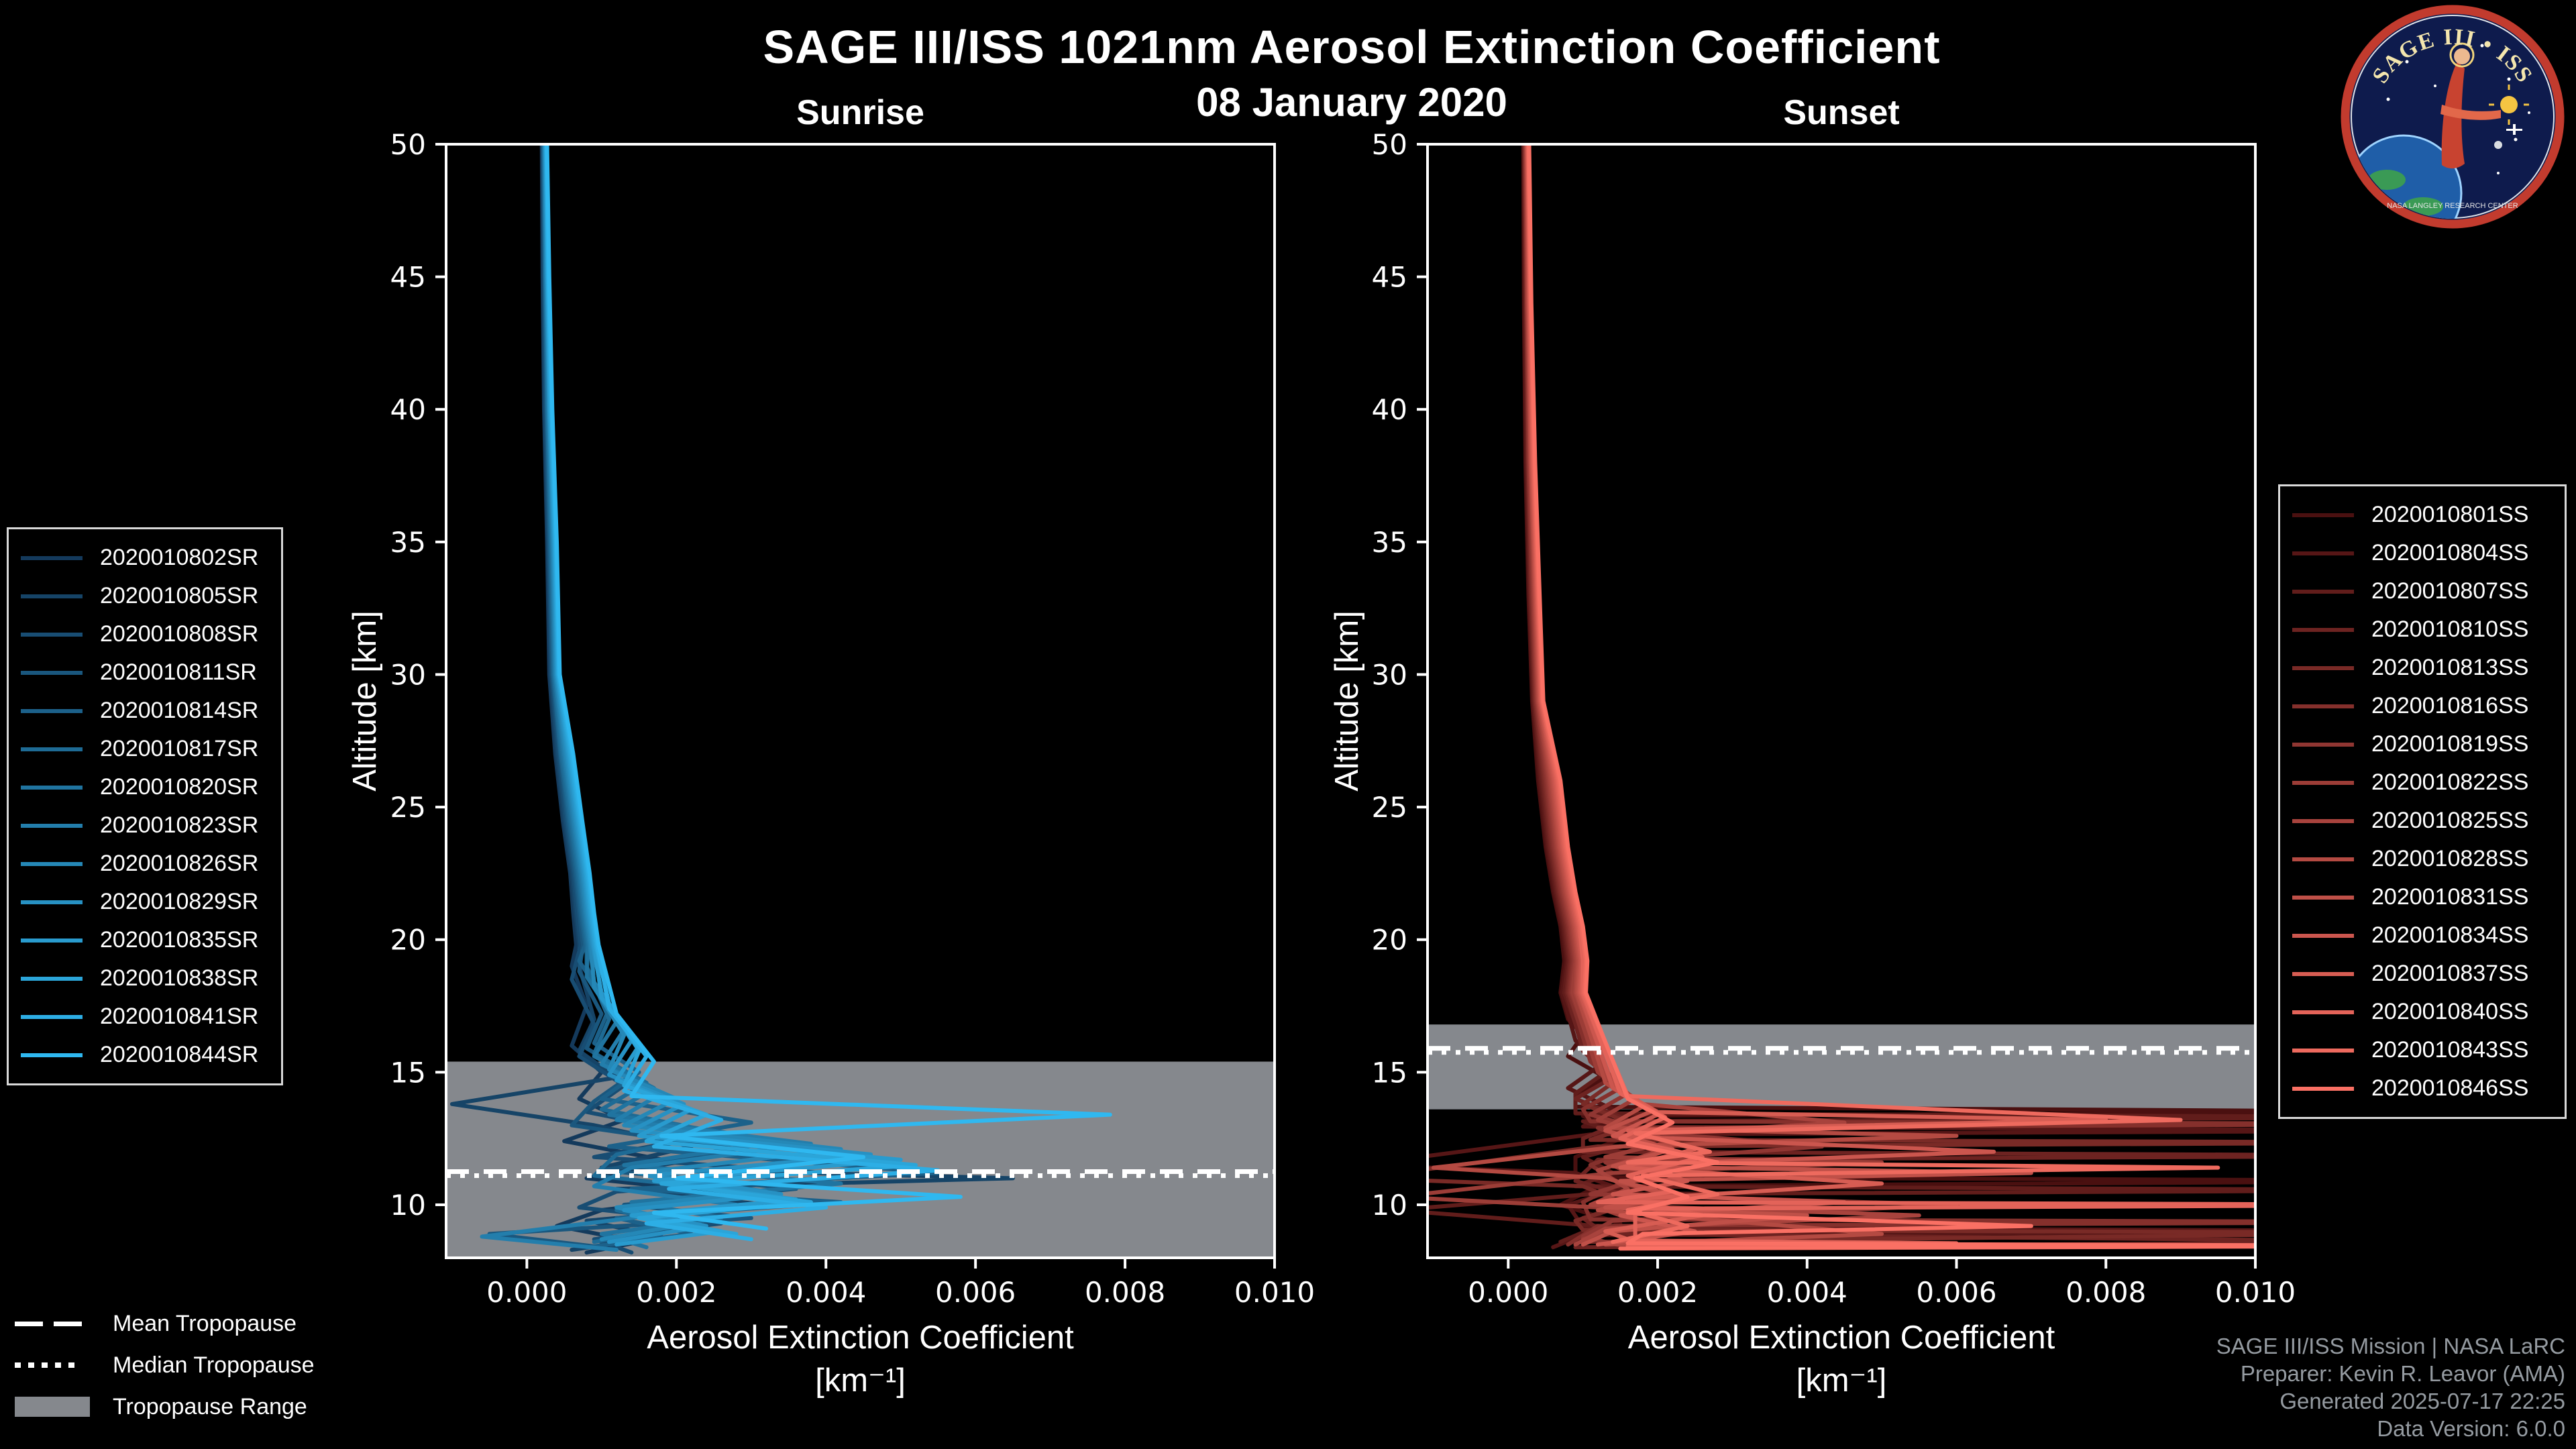 This screenshot has height=1449, width=2576. I want to click on legend-label: 2020010831SS, so click(2450, 897).